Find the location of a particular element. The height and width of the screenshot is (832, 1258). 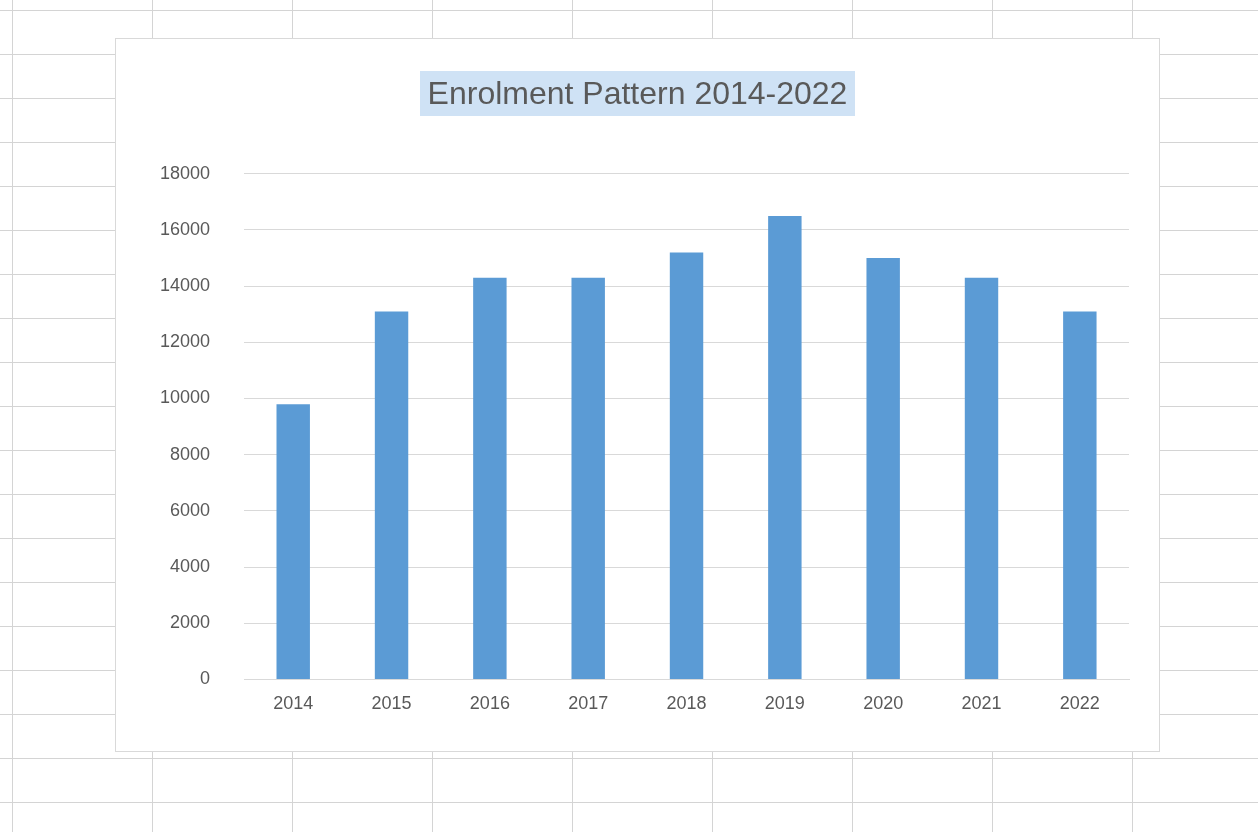

x-tick-label: 2015 is located at coordinates (391, 703).